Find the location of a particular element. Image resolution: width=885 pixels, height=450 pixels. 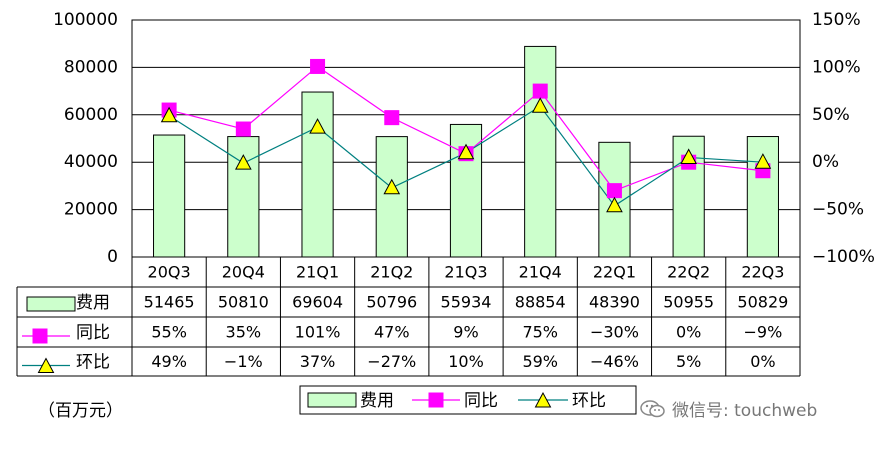

row-label: 同比 is located at coordinates (93, 333).